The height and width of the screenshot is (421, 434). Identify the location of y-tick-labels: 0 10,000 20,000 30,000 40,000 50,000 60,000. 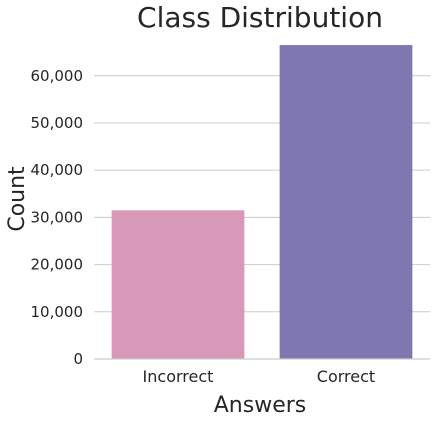
(57, 217).